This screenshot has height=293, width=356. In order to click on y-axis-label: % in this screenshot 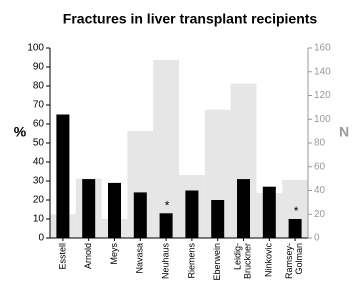, I will do `click(20, 132)`.